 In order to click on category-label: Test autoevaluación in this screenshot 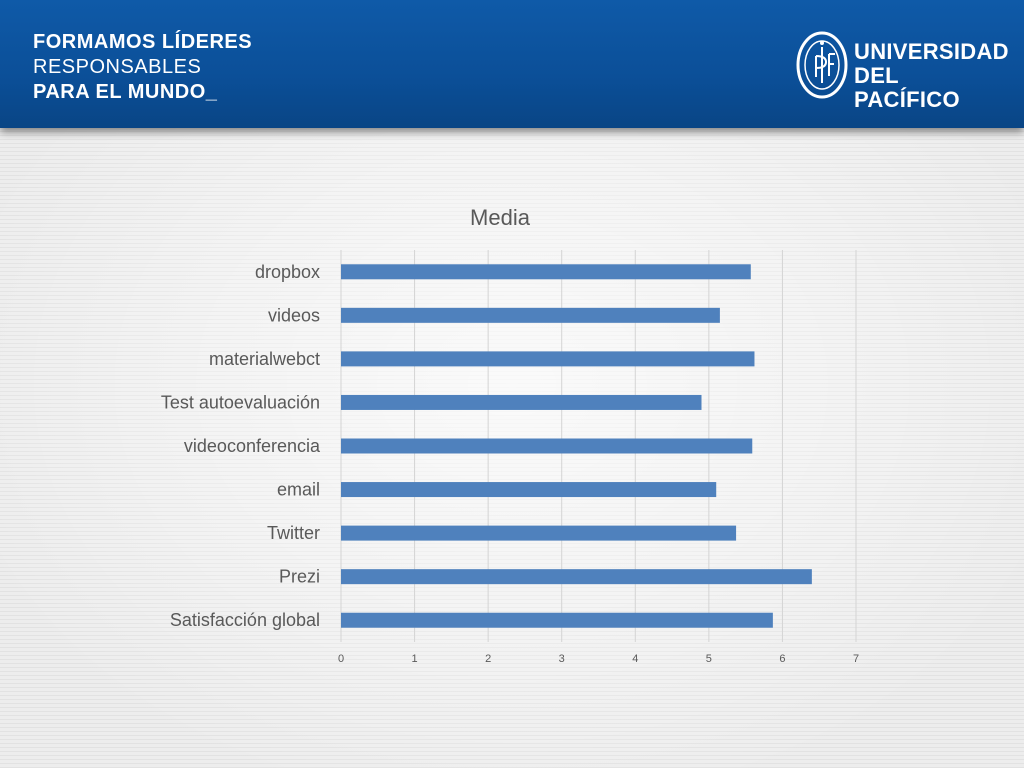, I will do `click(240, 402)`.